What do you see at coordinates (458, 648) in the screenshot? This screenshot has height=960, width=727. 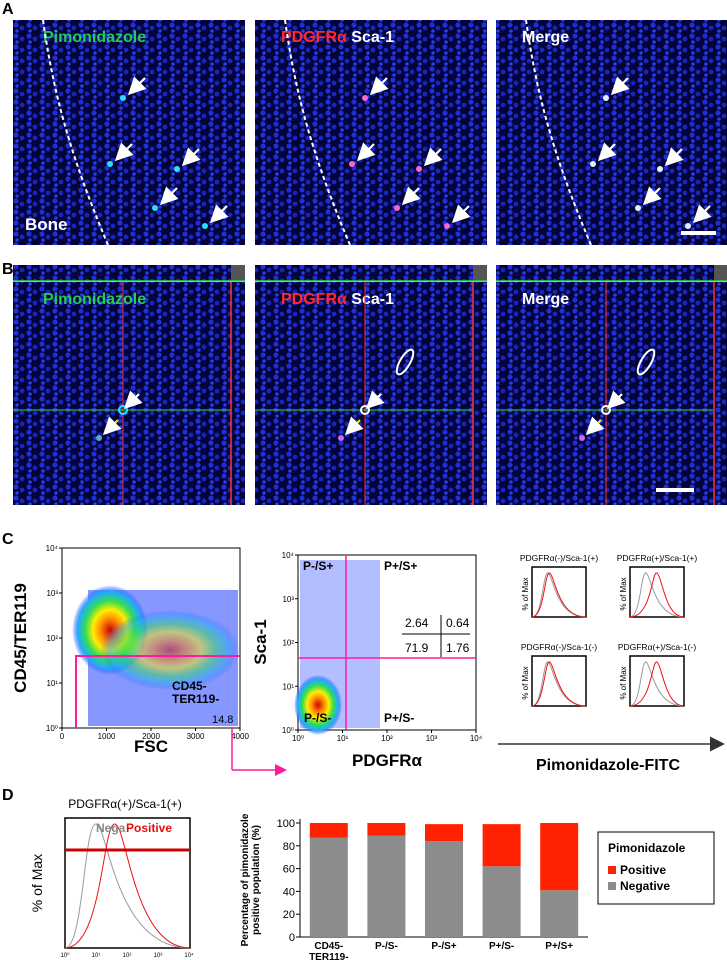 I see `quadrant-percentage: 1.76` at bounding box center [458, 648].